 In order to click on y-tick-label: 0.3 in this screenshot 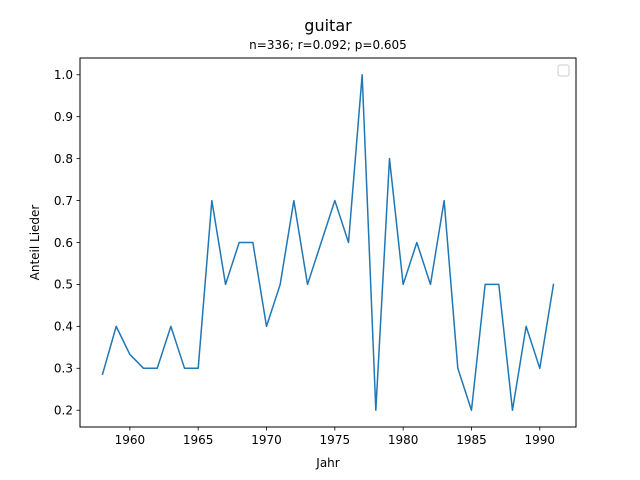, I will do `click(63, 369)`.